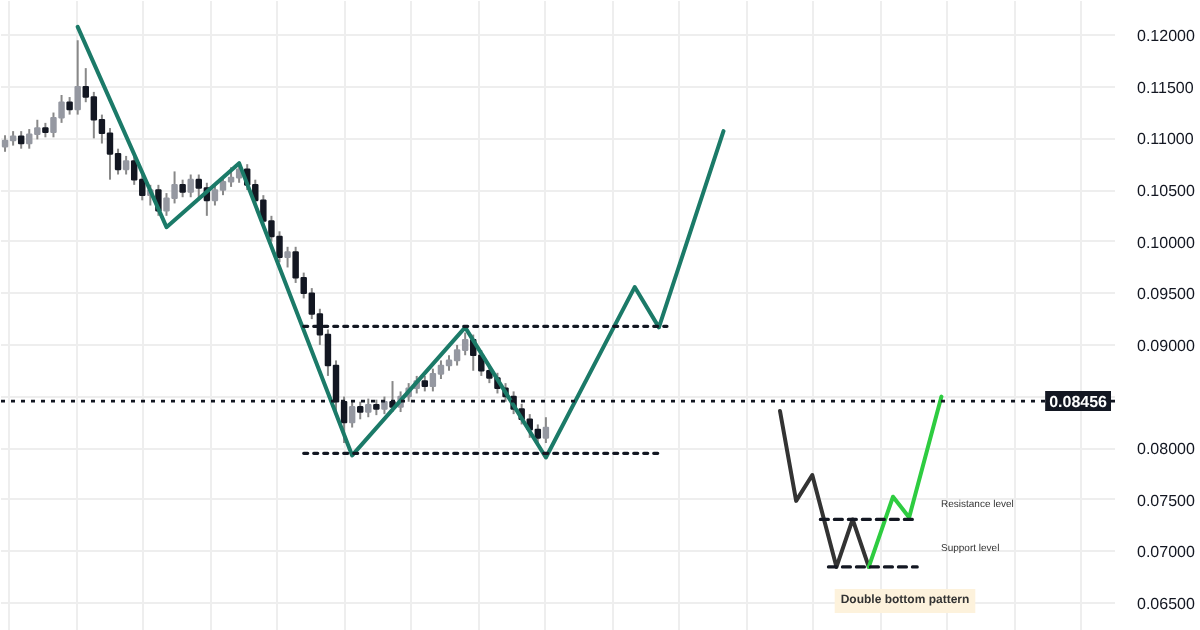  What do you see at coordinates (1166, 449) in the screenshot?
I see `y-tick-label: 0.08000` at bounding box center [1166, 449].